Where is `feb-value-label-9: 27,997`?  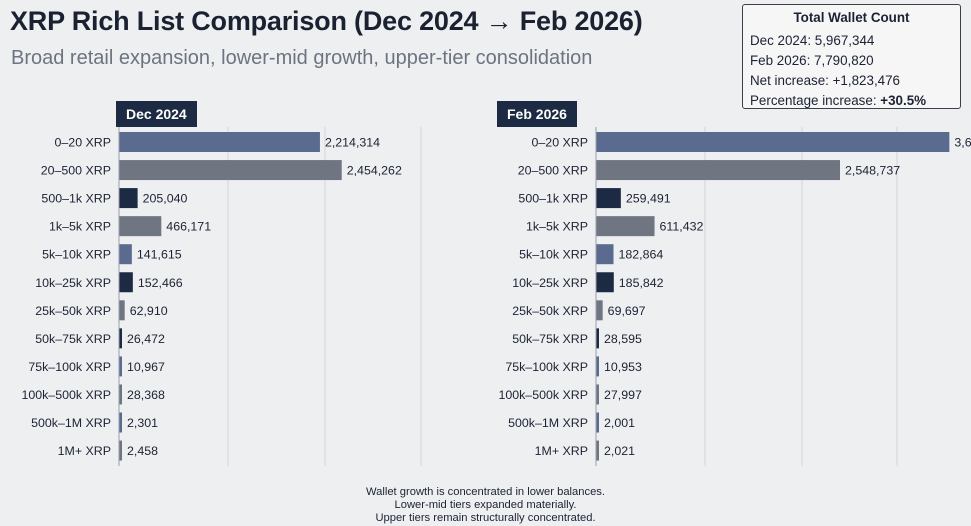 feb-value-label-9: 27,997 is located at coordinates (623, 395).